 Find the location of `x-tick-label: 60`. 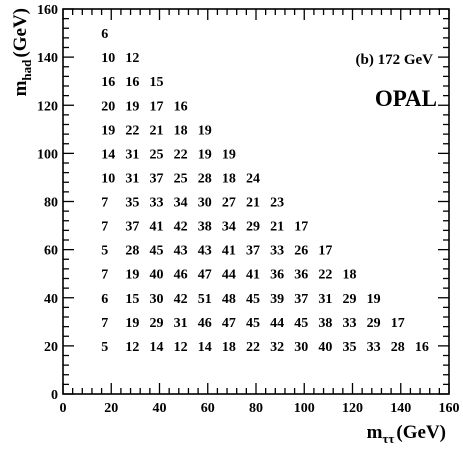

x-tick-label: 60 is located at coordinates (208, 408).